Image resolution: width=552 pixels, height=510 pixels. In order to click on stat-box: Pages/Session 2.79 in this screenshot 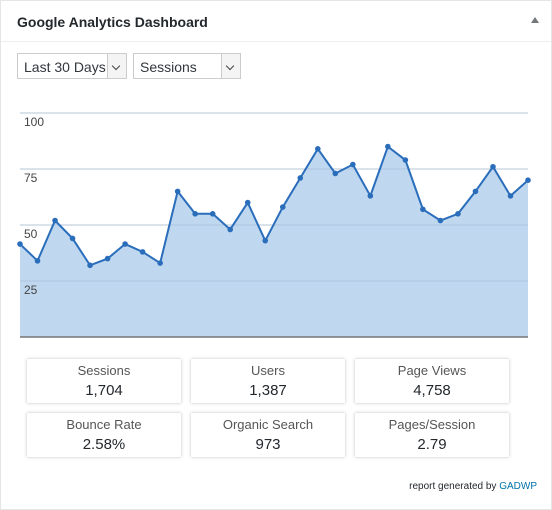, I will do `click(432, 435)`.